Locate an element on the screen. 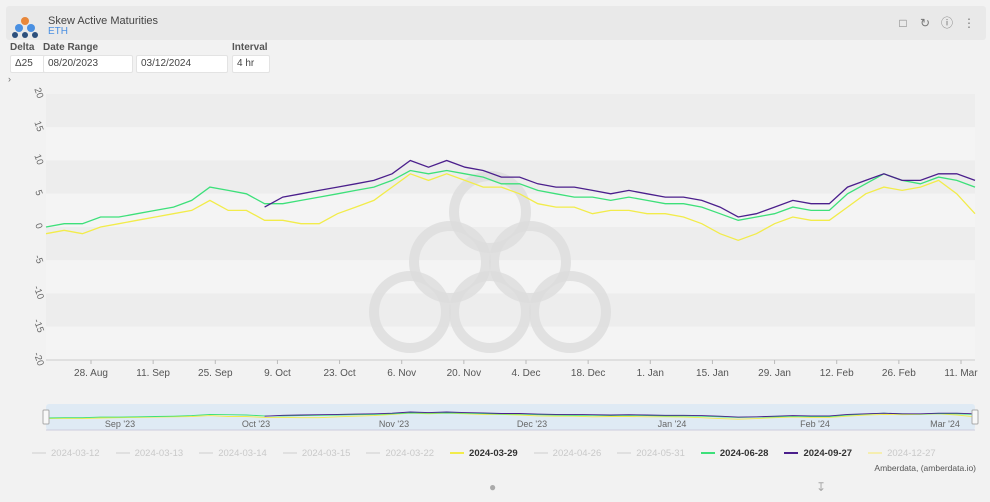 The height and width of the screenshot is (502, 990). legend-item-2024-03-13: 2024-03-13 is located at coordinates (149, 453).